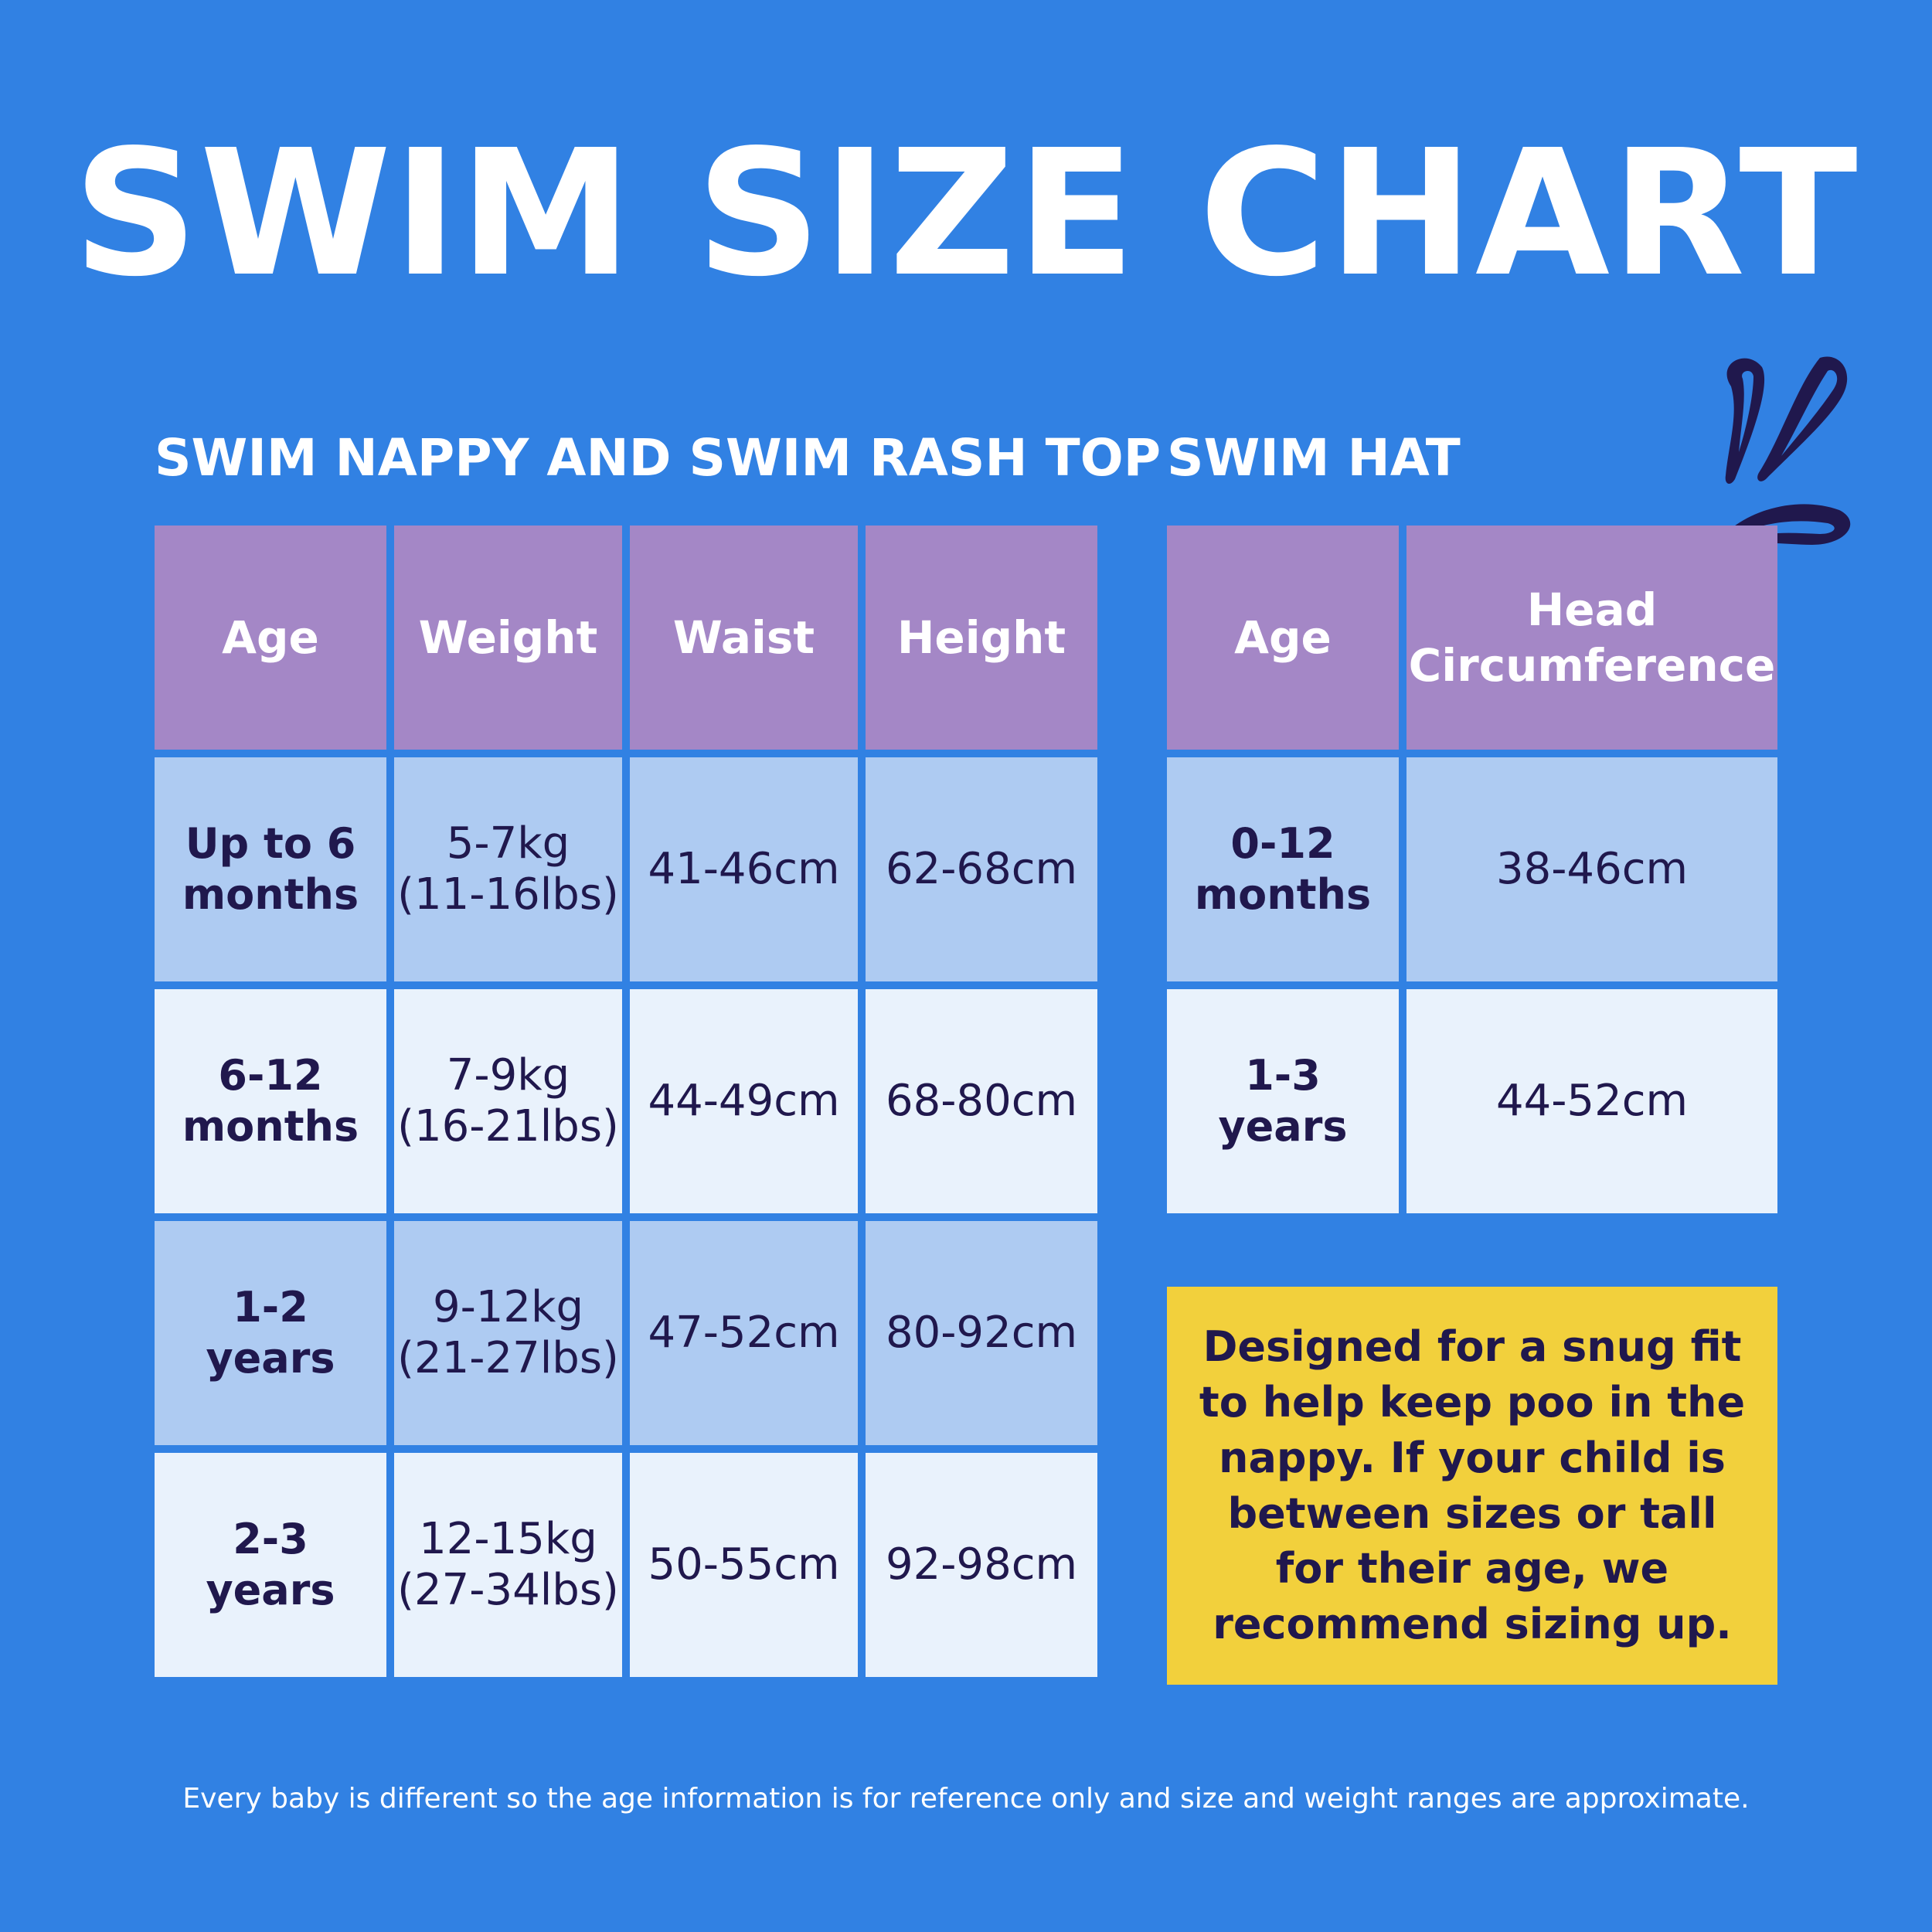  Describe the element at coordinates (508, 1101) in the screenshot. I see `nappy-row-2-weight: 7-9kg (16-21lbs)` at that location.